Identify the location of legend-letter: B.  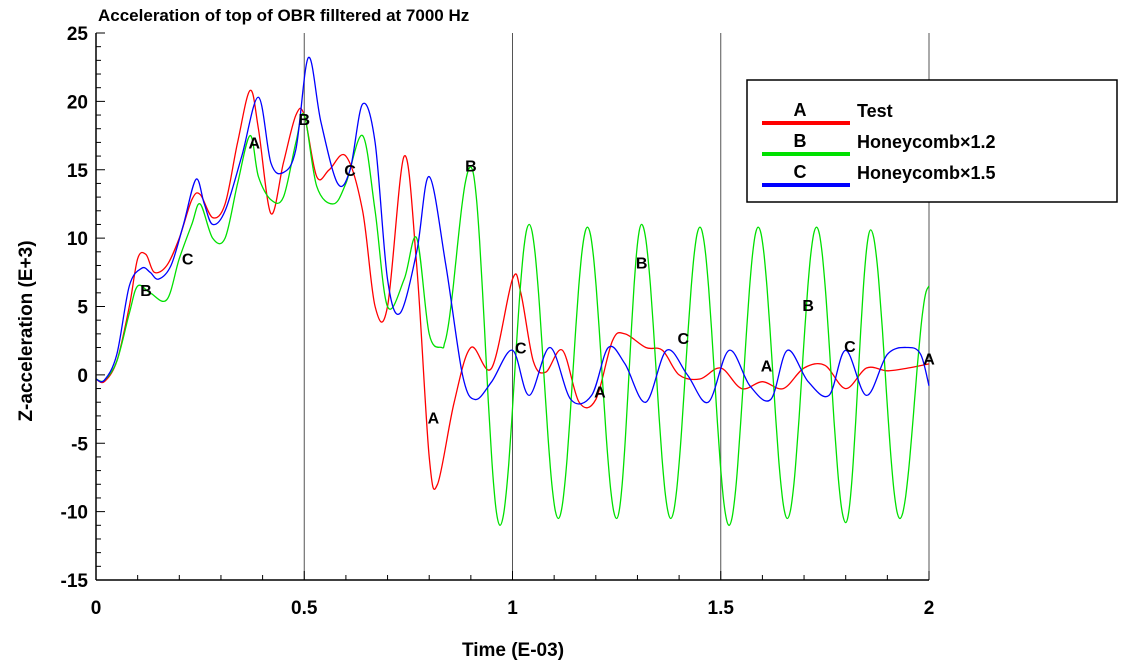
(800, 141).